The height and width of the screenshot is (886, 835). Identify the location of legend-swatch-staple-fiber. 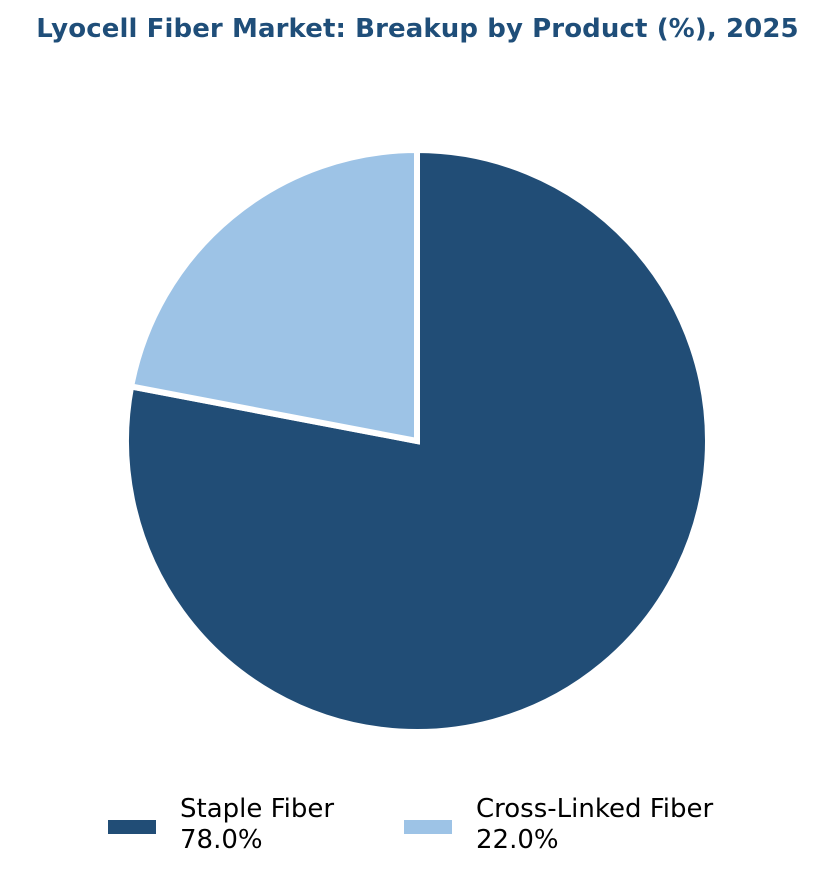
(132, 827).